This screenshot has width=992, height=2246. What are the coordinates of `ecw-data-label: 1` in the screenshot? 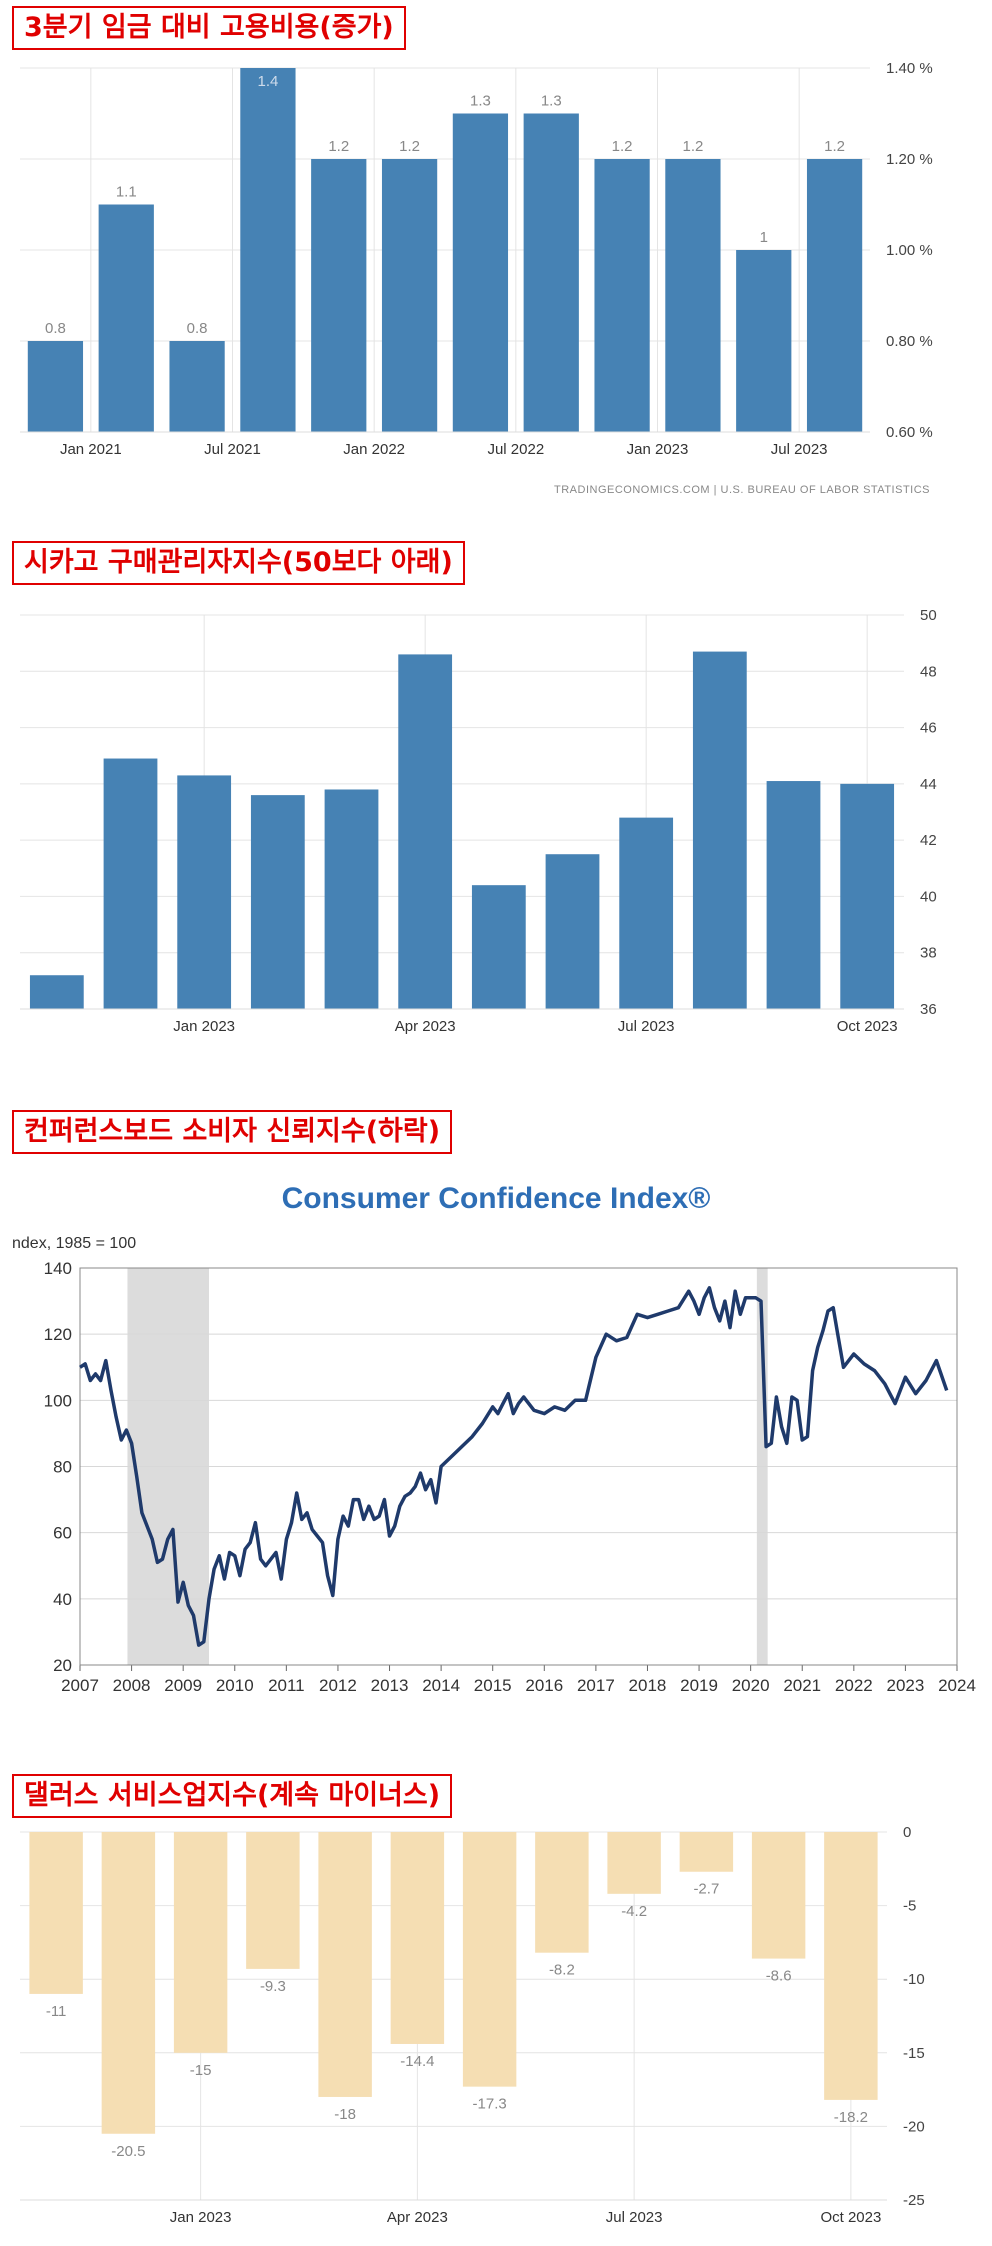 It's located at (764, 237).